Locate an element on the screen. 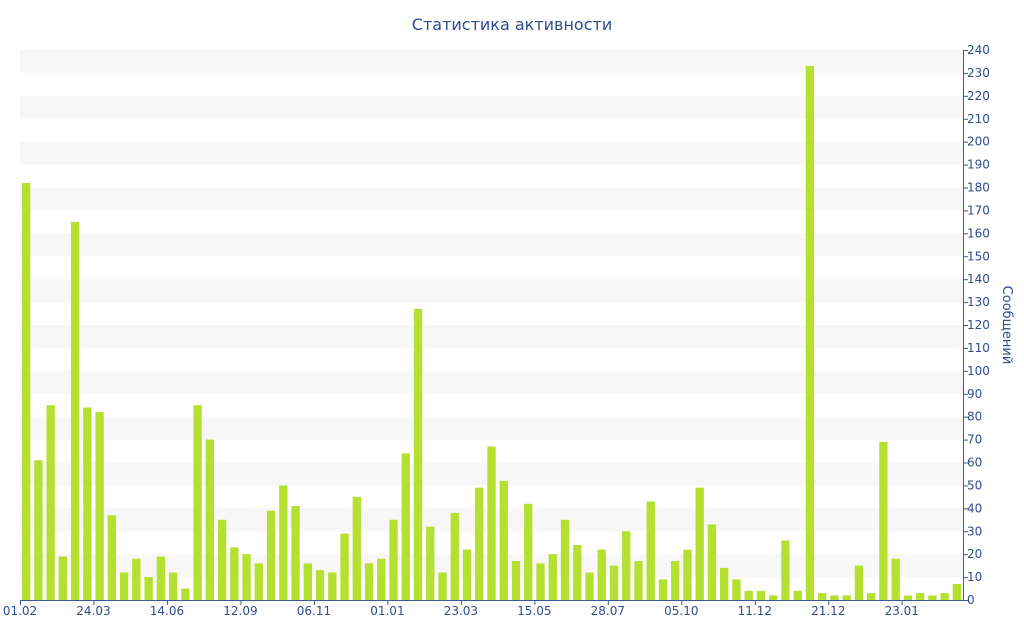  y-tick-label: 30 is located at coordinates (974, 531).